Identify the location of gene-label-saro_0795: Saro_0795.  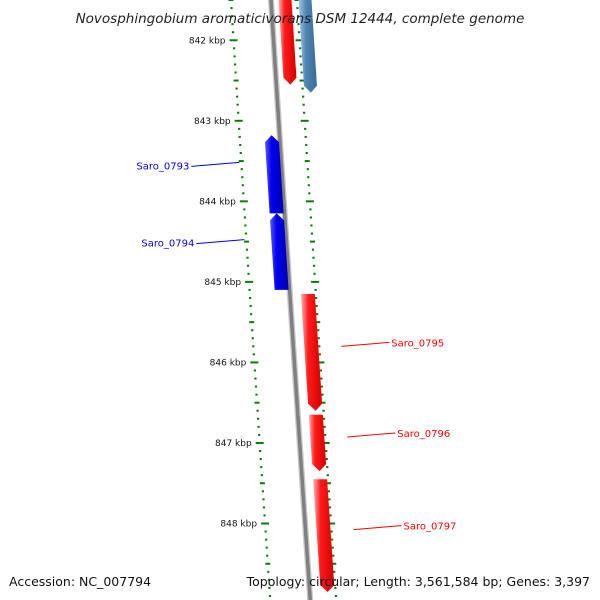
(417, 343).